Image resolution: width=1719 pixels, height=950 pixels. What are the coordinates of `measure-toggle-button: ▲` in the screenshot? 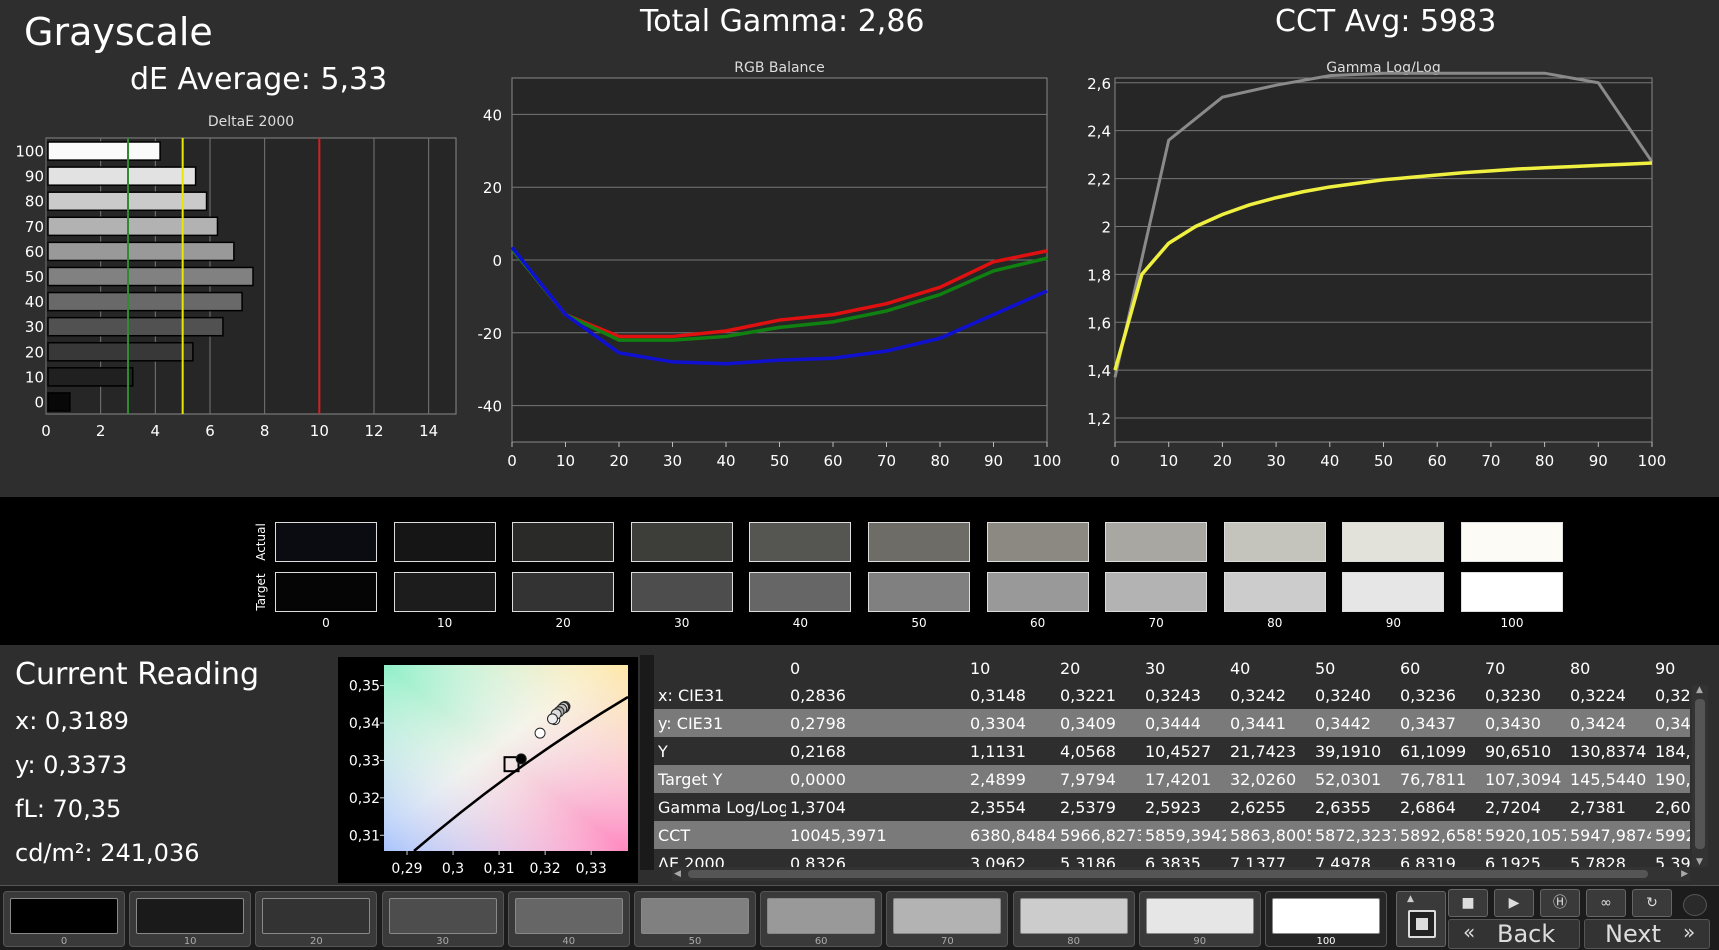 It's located at (1421, 919).